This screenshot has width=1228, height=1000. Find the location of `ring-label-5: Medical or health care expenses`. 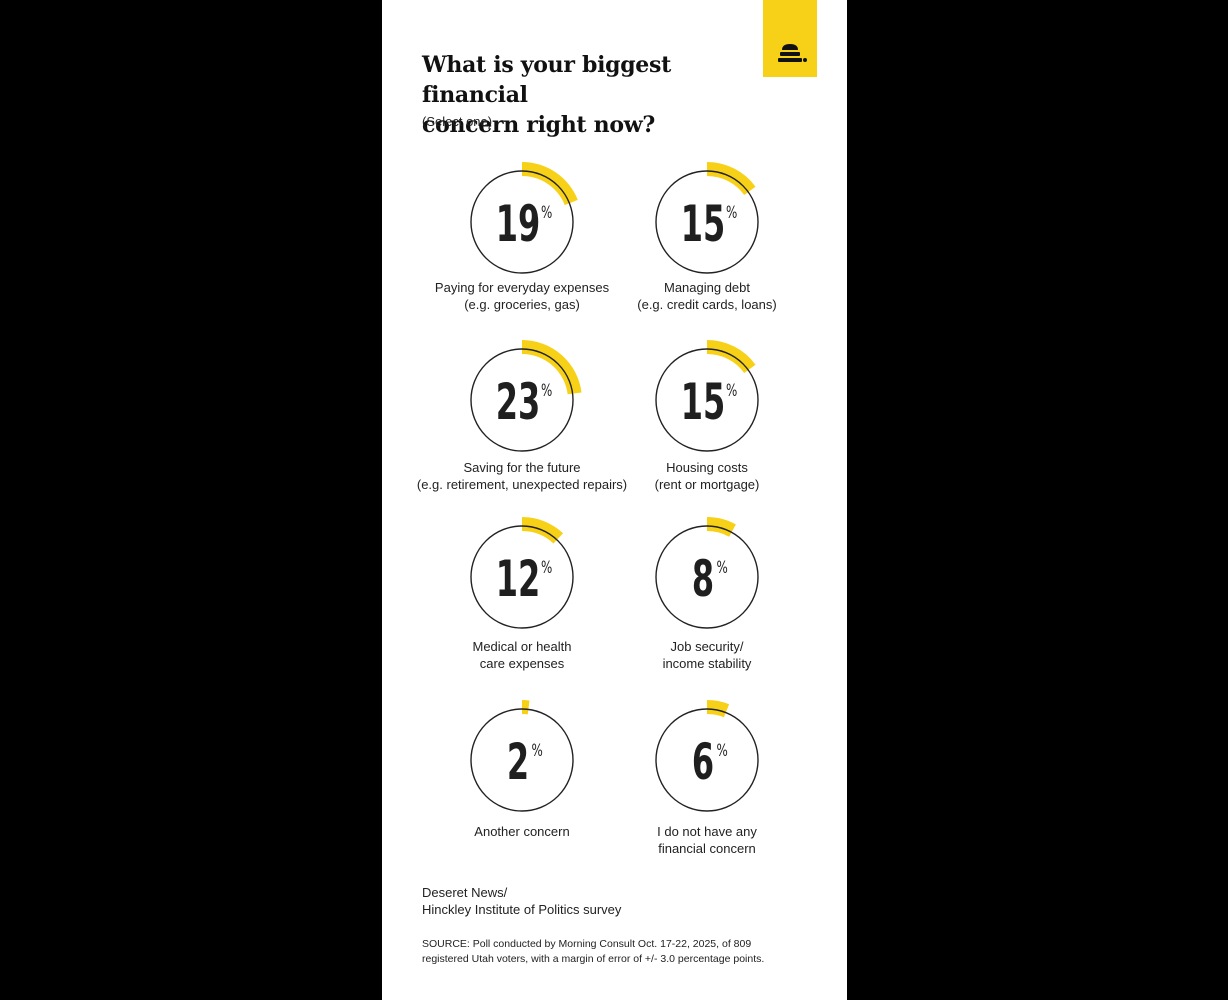

ring-label-5: Medical or health care expenses is located at coordinates (522, 655).